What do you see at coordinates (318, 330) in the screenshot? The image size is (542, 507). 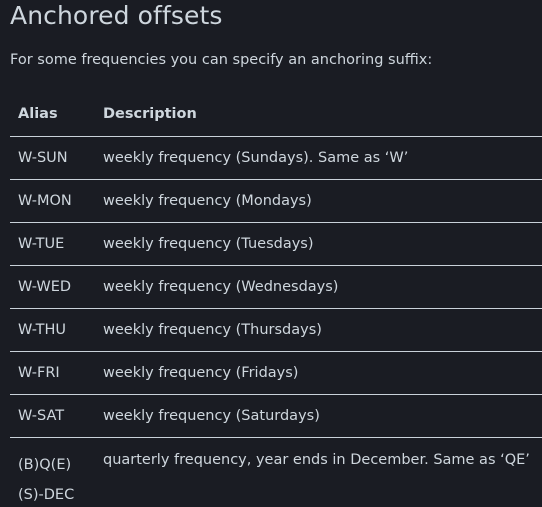 I see `description-cell: weekly frequency (Thursdays)` at bounding box center [318, 330].